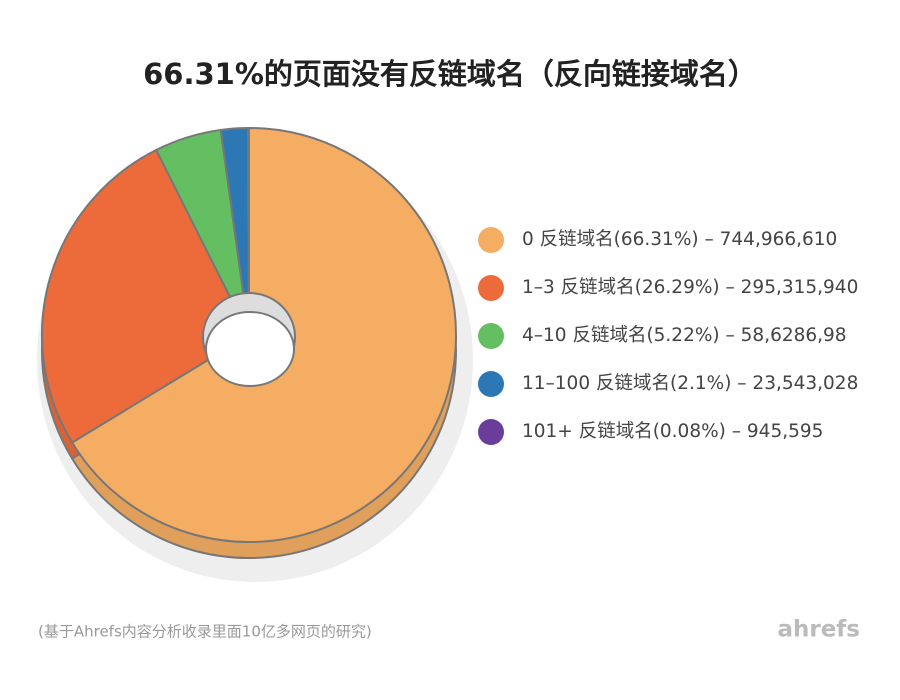 The image size is (900, 700). What do you see at coordinates (205, 632) in the screenshot?
I see `footnote: (基于Ahrefs内容分析收录里面10亿多网页的研究)` at bounding box center [205, 632].